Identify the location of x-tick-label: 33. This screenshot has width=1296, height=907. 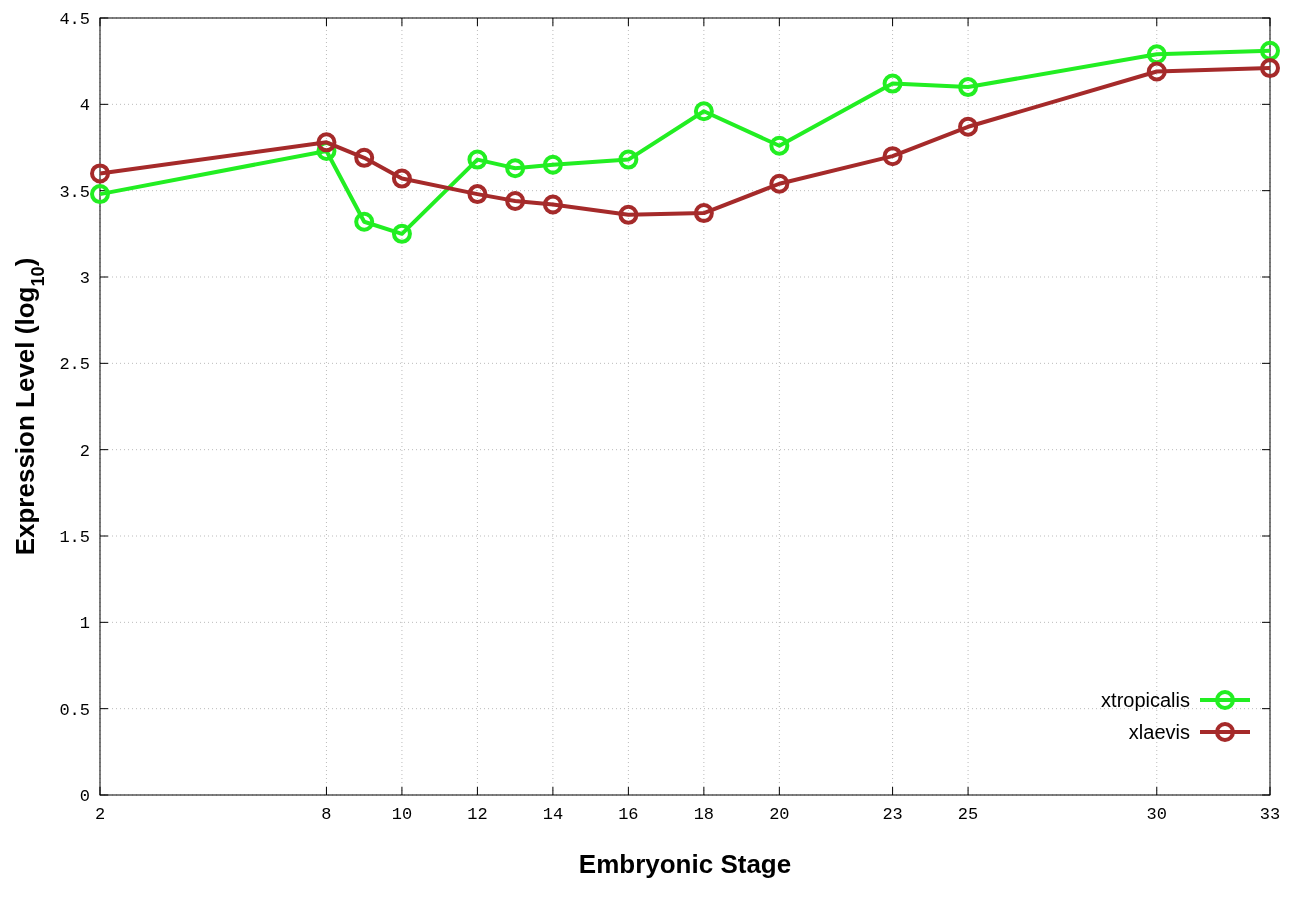
(1270, 814).